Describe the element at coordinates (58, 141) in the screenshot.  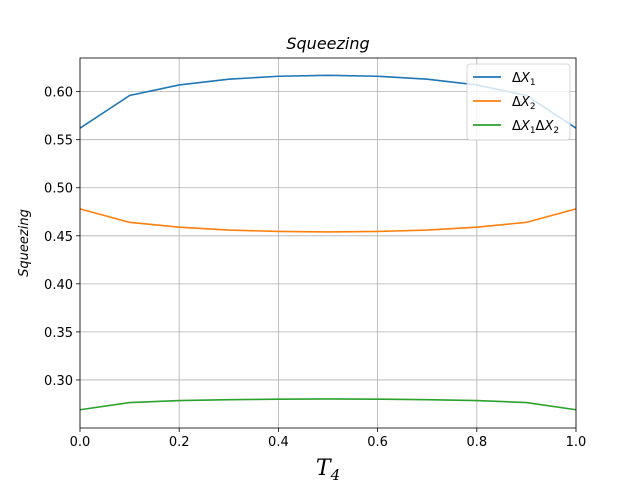
I see `y-tick-label: 0.55` at that location.